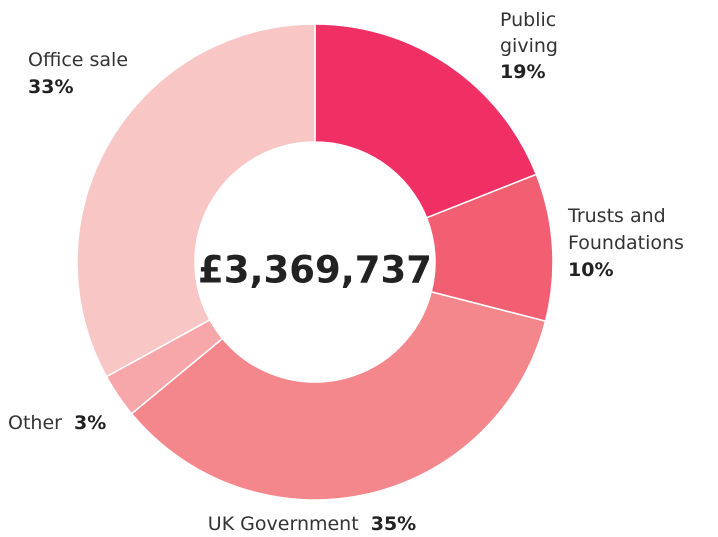  Describe the element at coordinates (529, 46) in the screenshot. I see `slice-label-line: giving` at that location.